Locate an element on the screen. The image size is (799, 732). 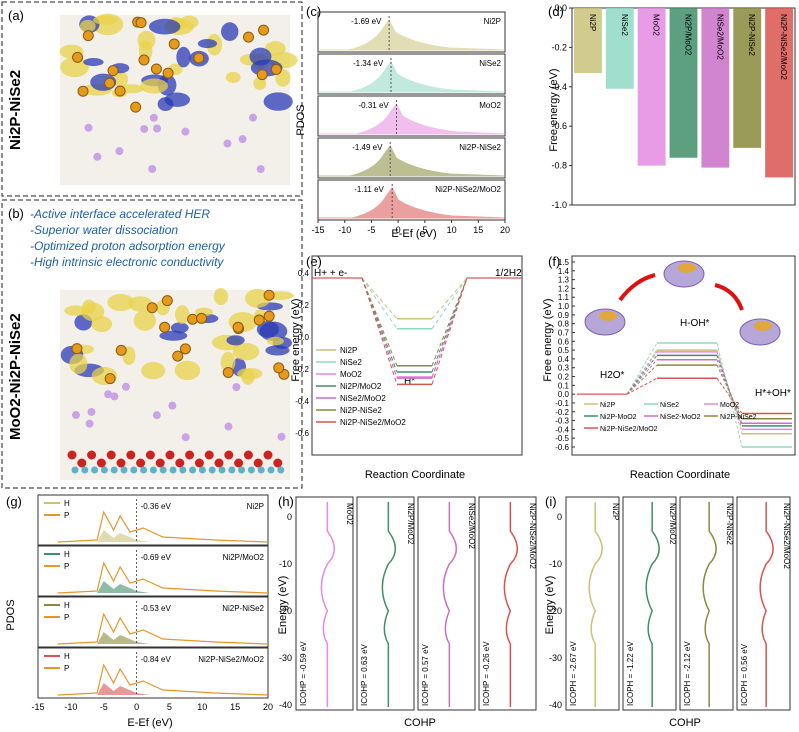
c-series-name: Ni2P-NiSe2 is located at coordinates (480, 147).